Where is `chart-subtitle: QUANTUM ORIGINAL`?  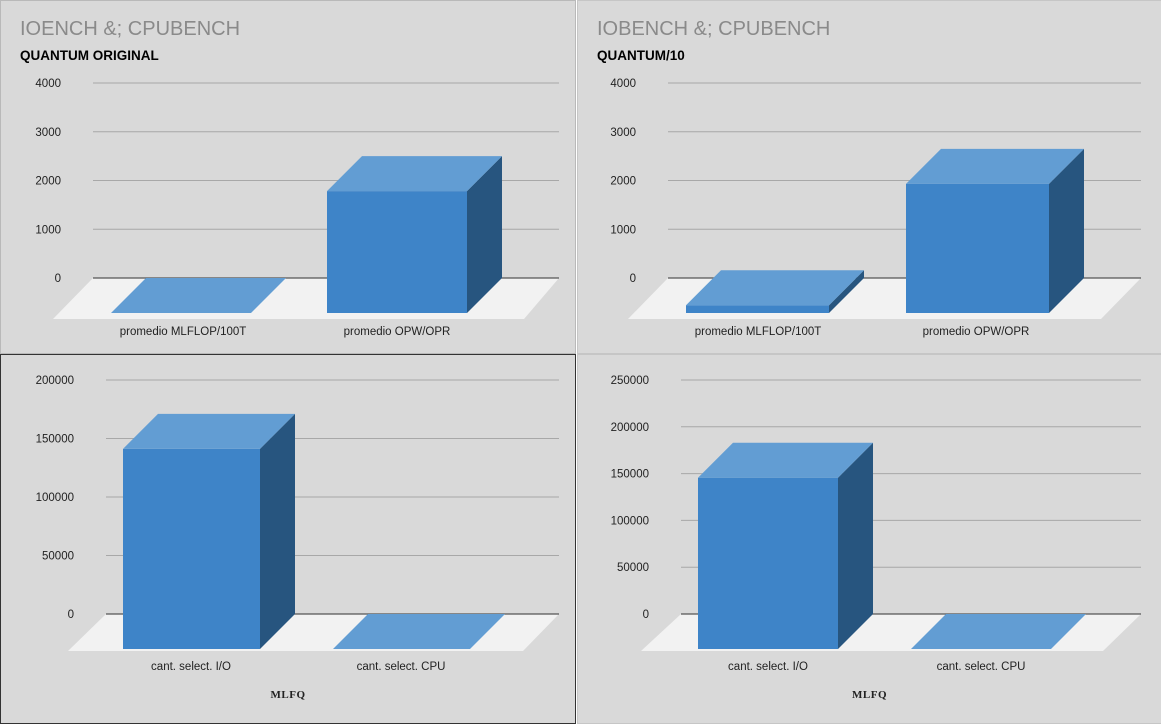
chart-subtitle: QUANTUM ORIGINAL is located at coordinates (89, 55).